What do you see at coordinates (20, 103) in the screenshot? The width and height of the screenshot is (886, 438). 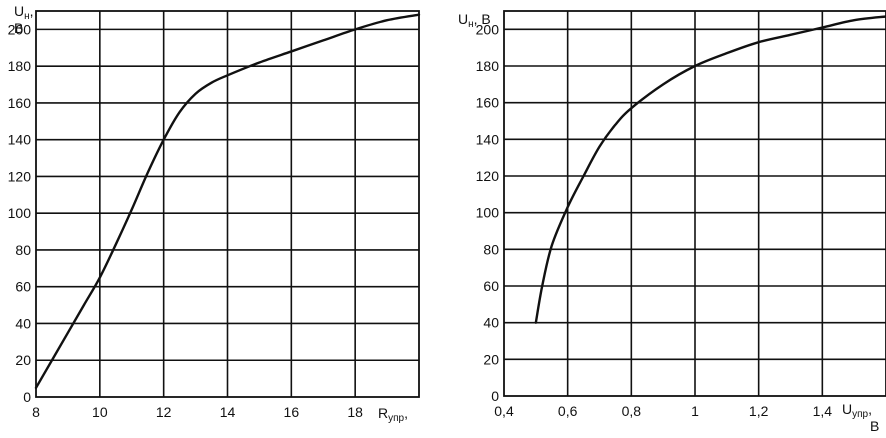 I see `left-chart-y-tick-label: 160` at bounding box center [20, 103].